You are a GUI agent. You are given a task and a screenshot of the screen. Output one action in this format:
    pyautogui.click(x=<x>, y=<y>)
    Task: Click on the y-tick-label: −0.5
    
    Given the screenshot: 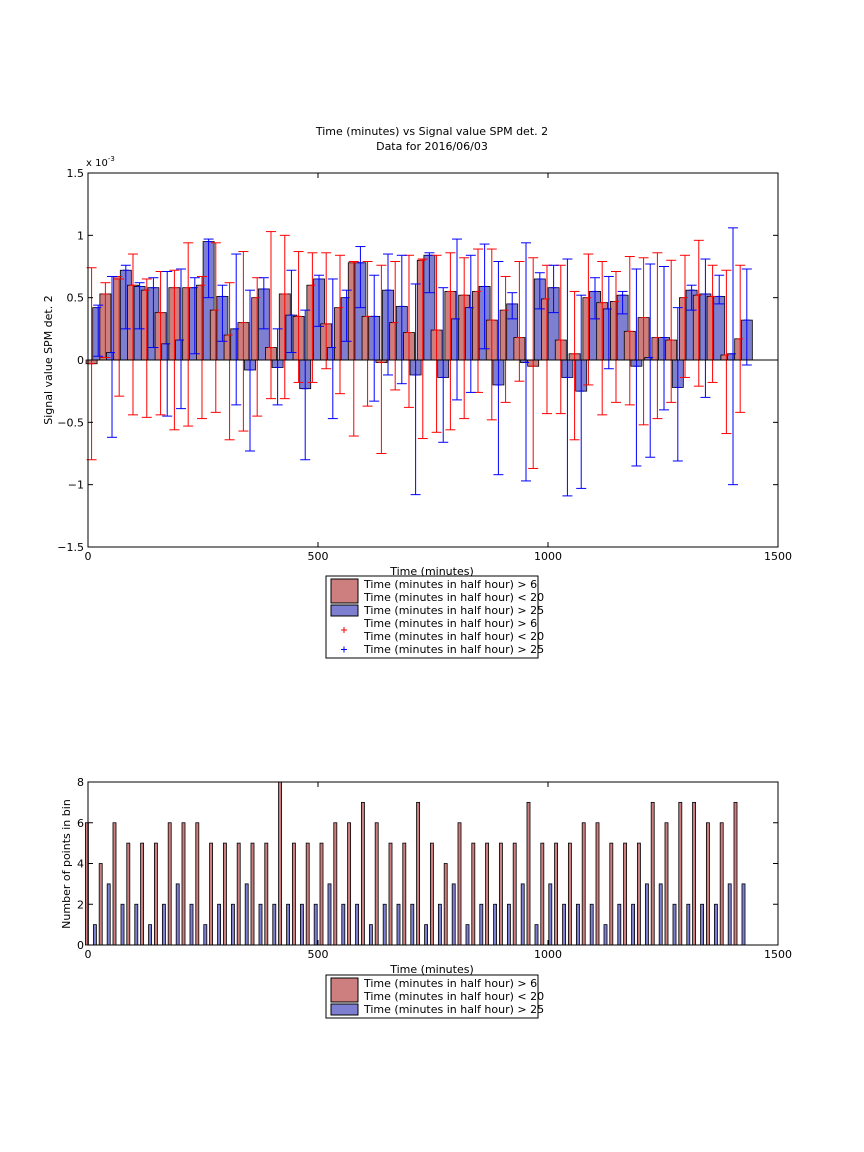 What is the action you would take?
    pyautogui.click(x=70, y=422)
    